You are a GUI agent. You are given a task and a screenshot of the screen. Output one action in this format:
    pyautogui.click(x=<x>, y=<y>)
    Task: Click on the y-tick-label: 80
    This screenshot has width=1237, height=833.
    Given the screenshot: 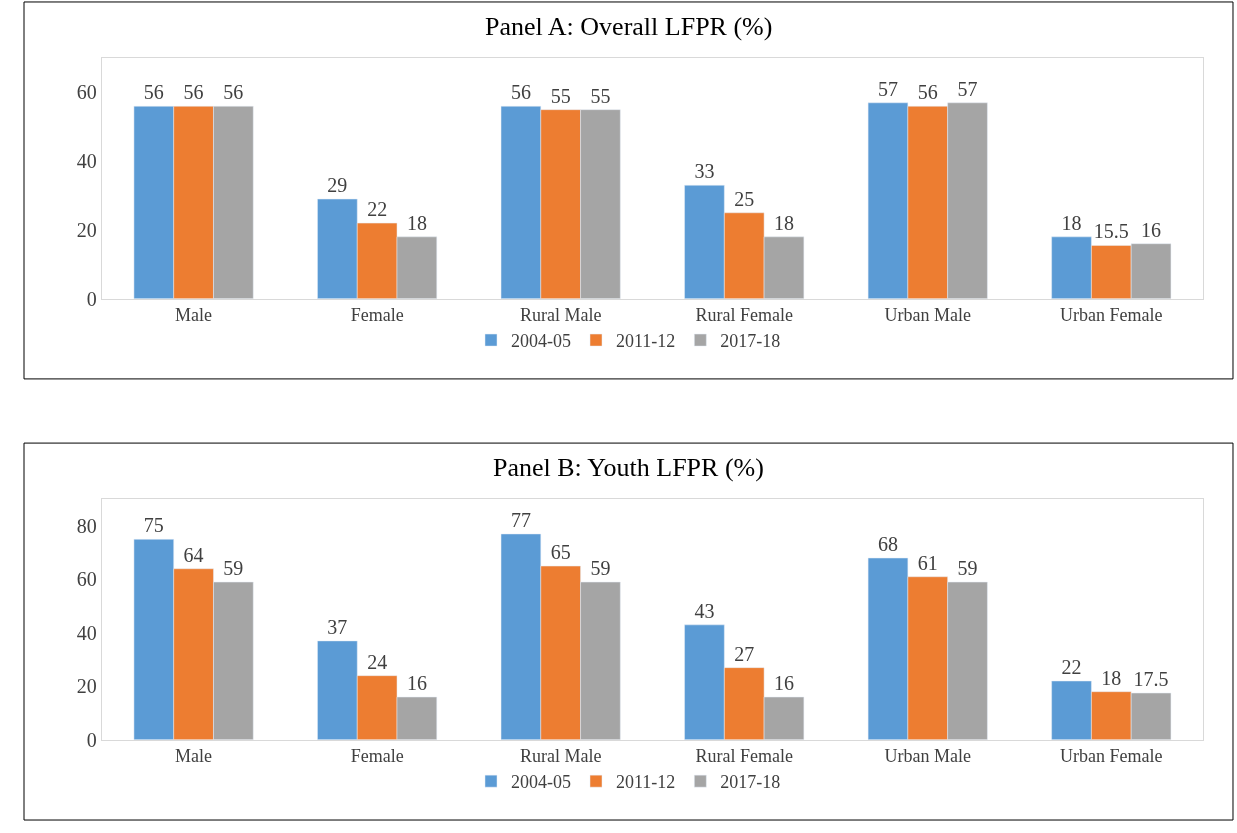 What is the action you would take?
    pyautogui.click(x=86, y=525)
    